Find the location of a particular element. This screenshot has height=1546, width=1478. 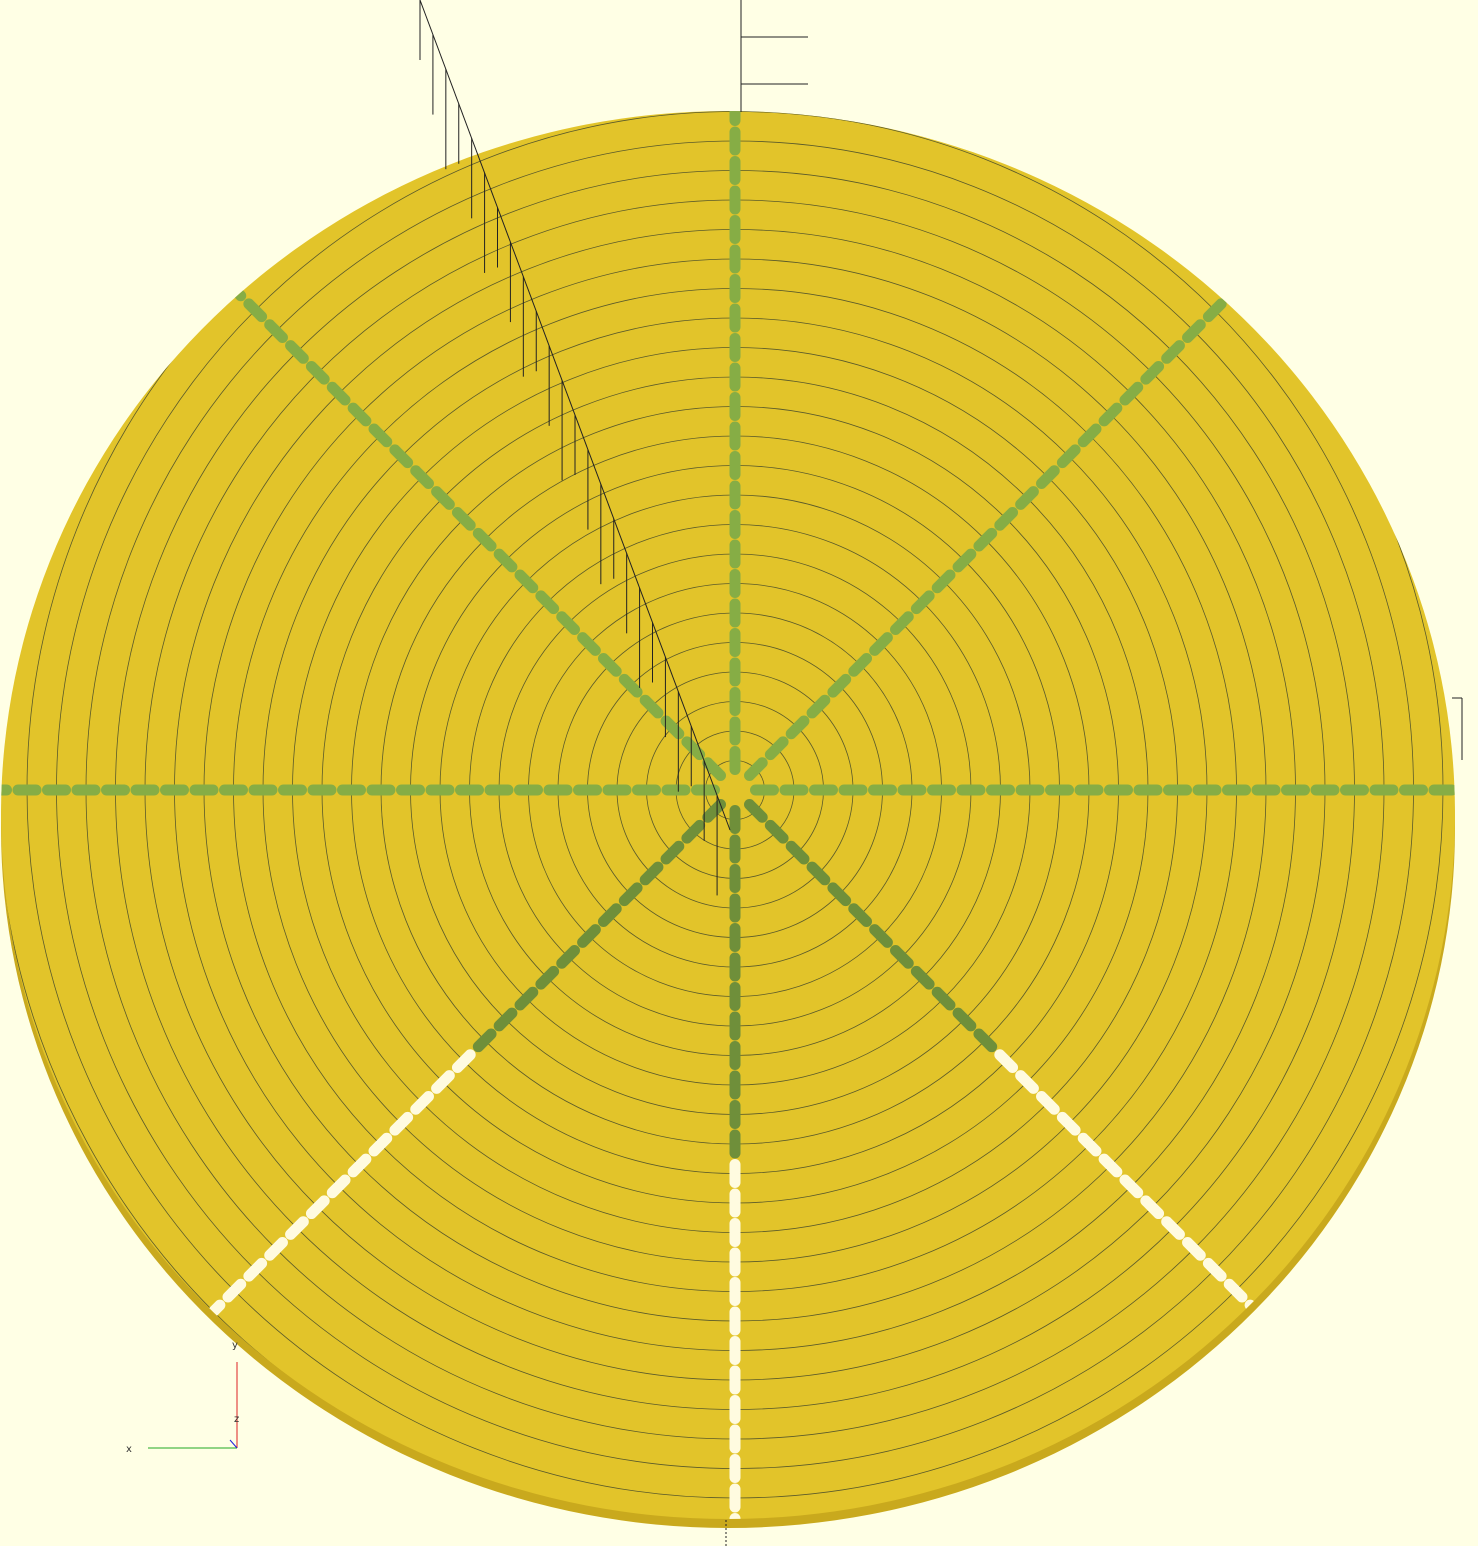

axis-indicator: x y z is located at coordinates (182, 1397).